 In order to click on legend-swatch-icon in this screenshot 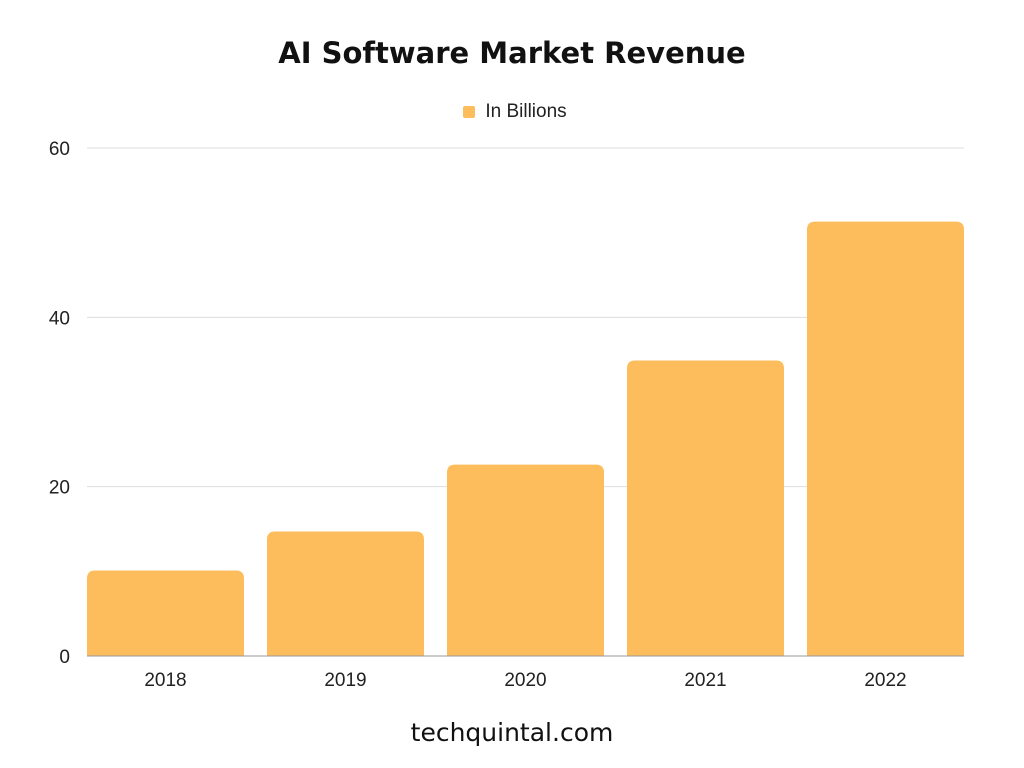, I will do `click(469, 112)`.